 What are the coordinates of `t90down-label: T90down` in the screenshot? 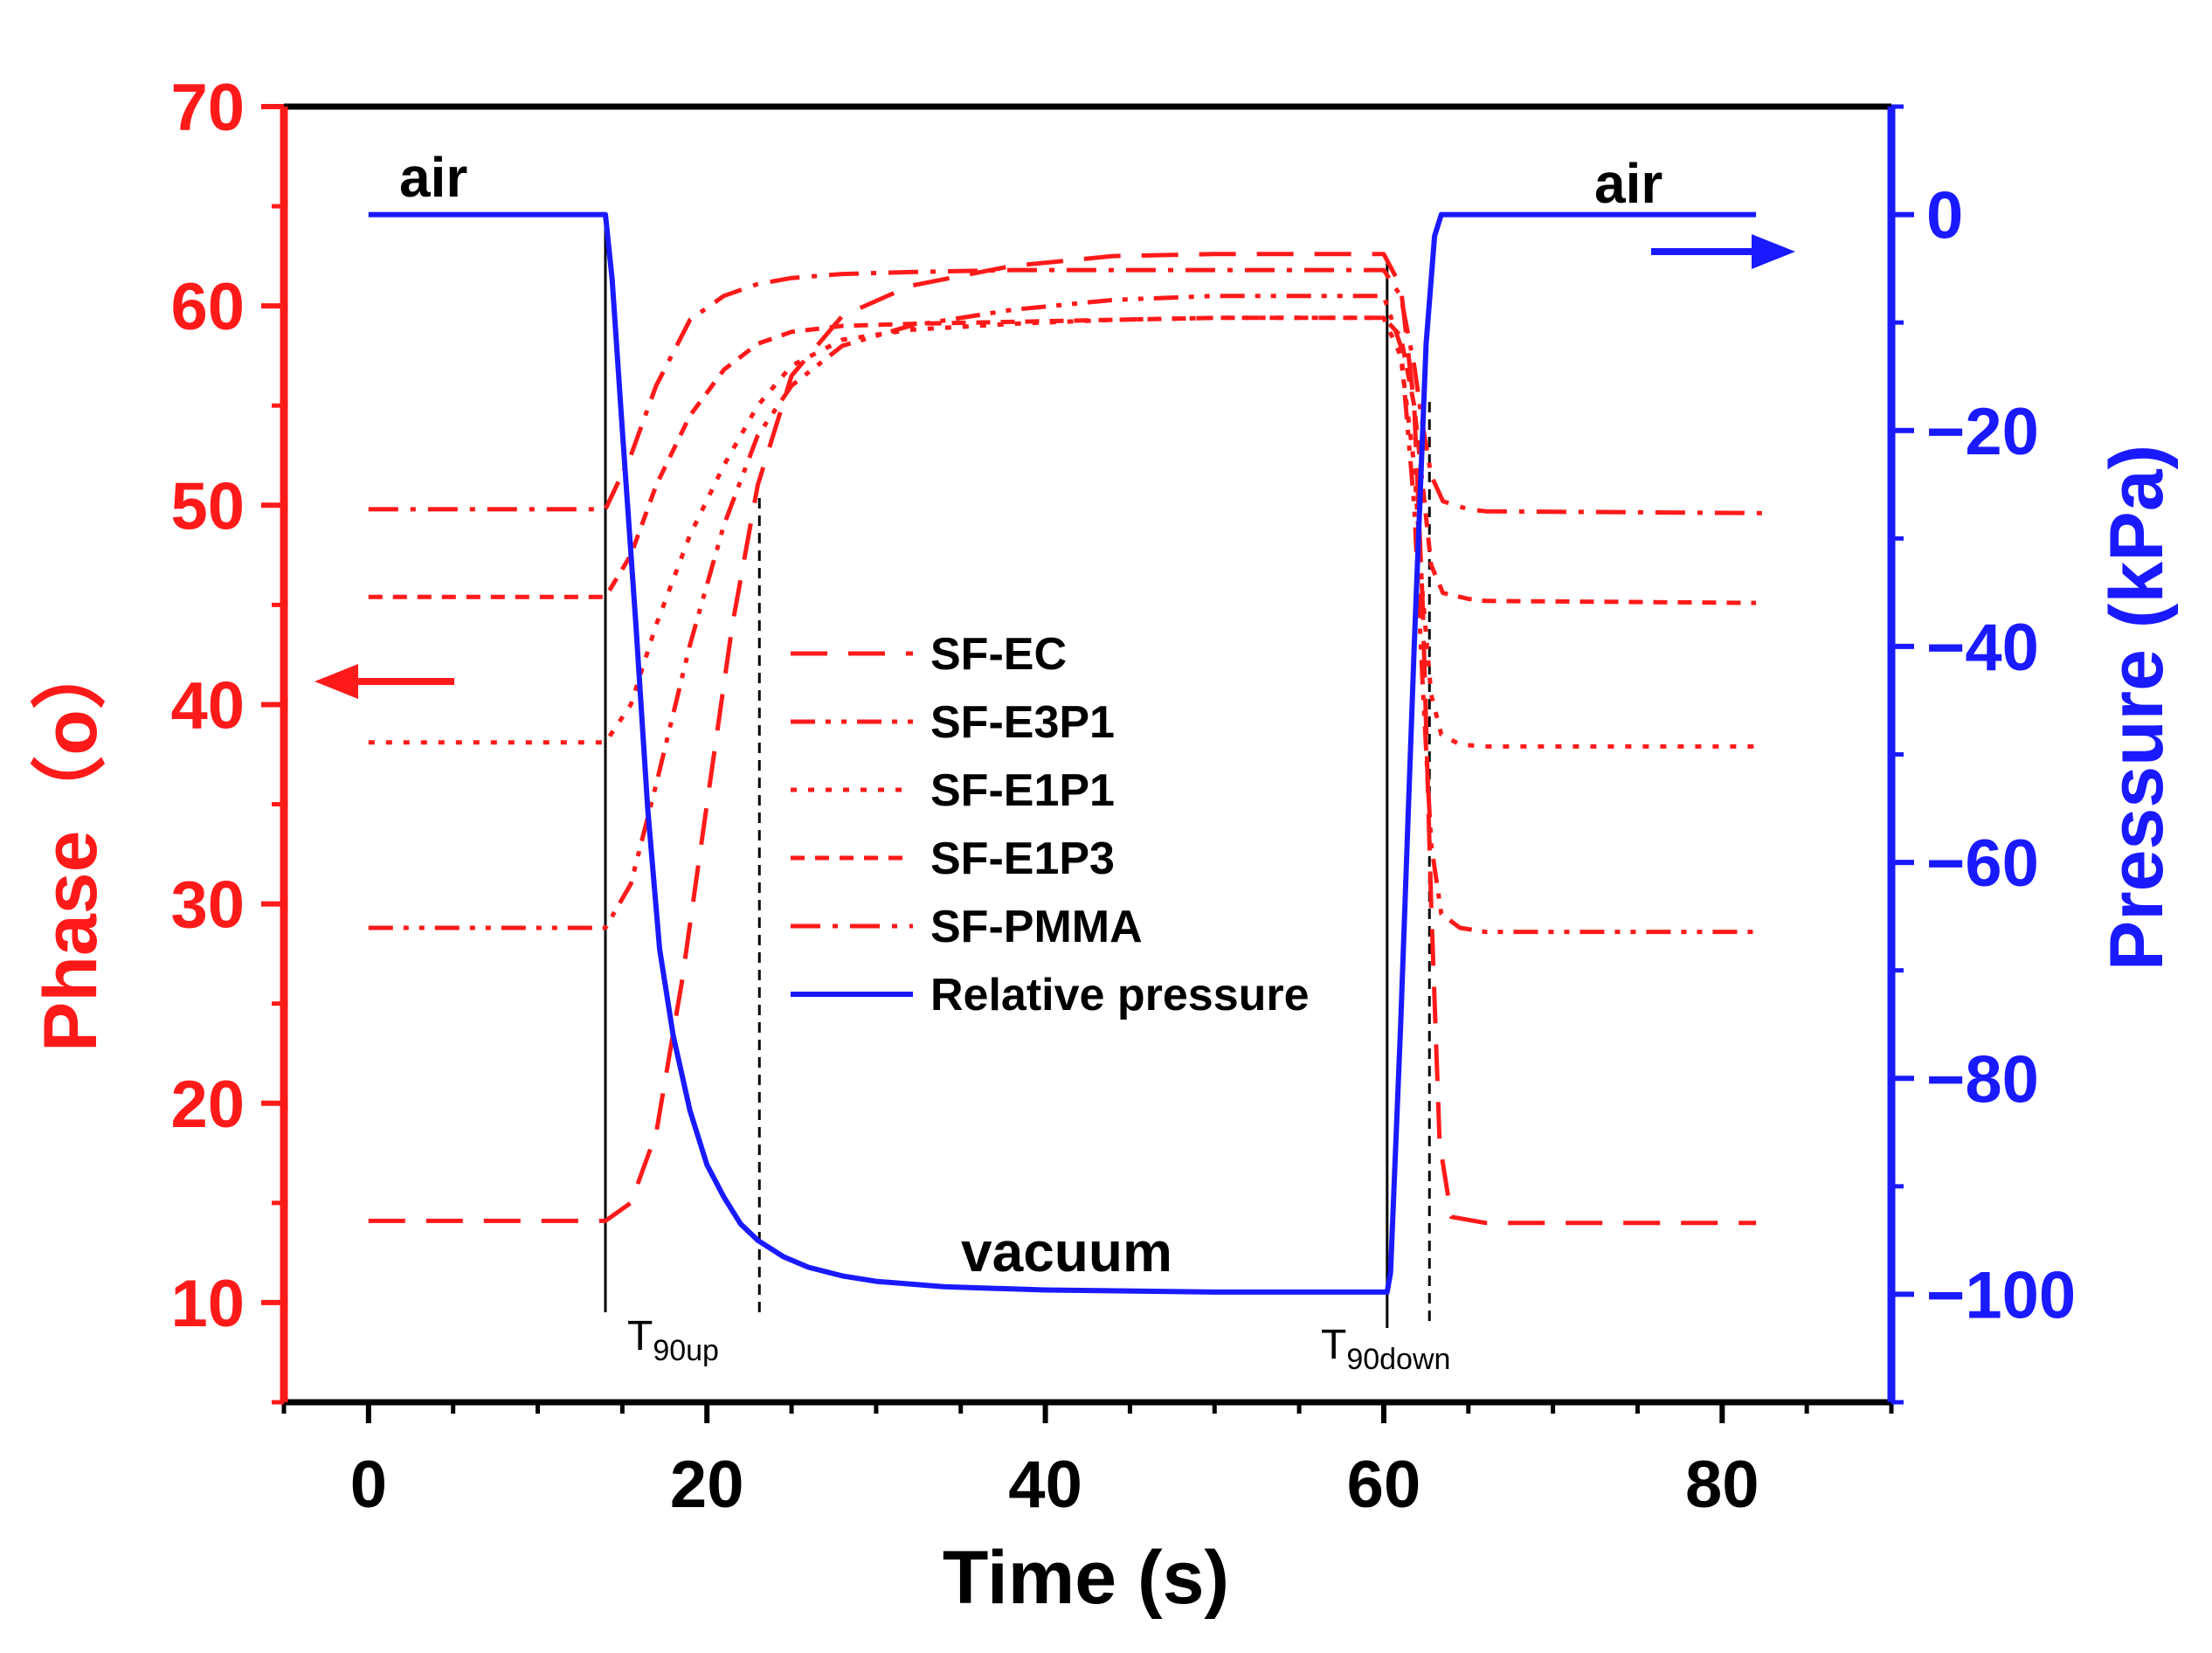 It's located at (1385, 1349).